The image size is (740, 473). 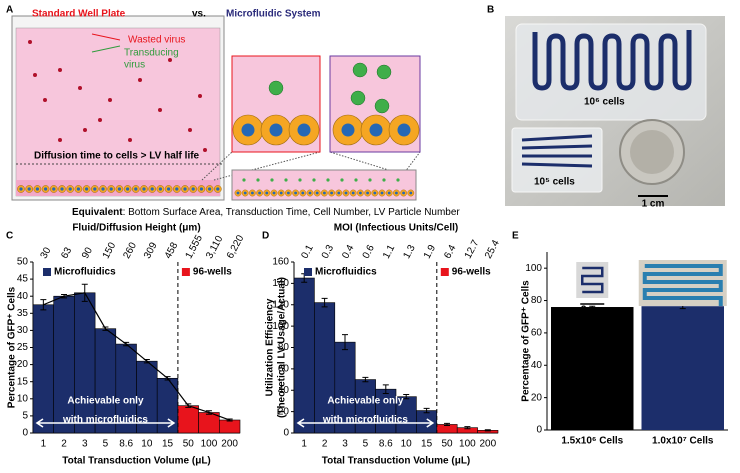 I want to click on legend-swatch, so click(x=47, y=272).